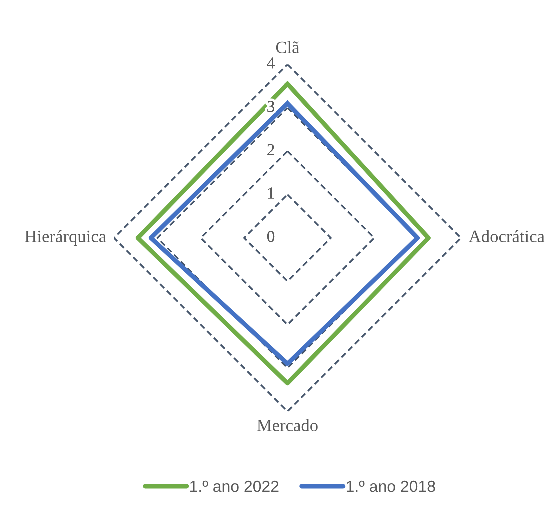 This screenshot has height=512, width=559. What do you see at coordinates (288, 47) in the screenshot?
I see `spoke-label: Clã` at bounding box center [288, 47].